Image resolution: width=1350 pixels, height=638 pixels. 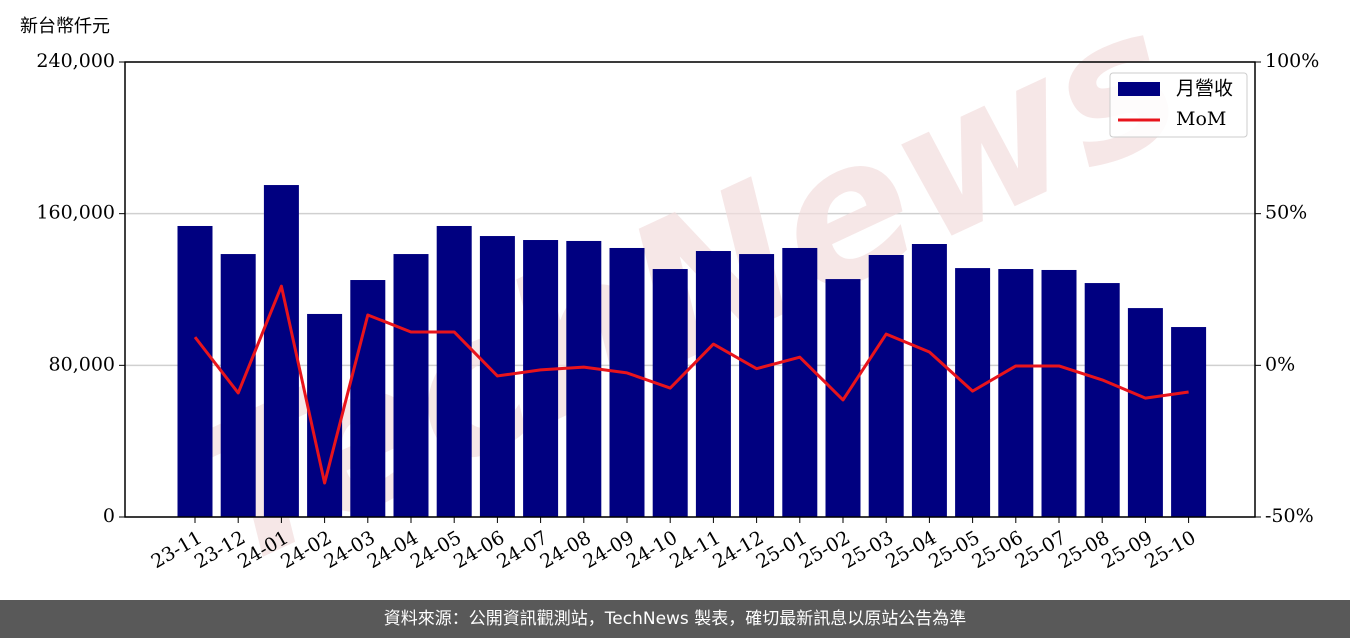 What do you see at coordinates (1280, 364) in the screenshot?
I see `y2-tick-label: 0%` at bounding box center [1280, 364].